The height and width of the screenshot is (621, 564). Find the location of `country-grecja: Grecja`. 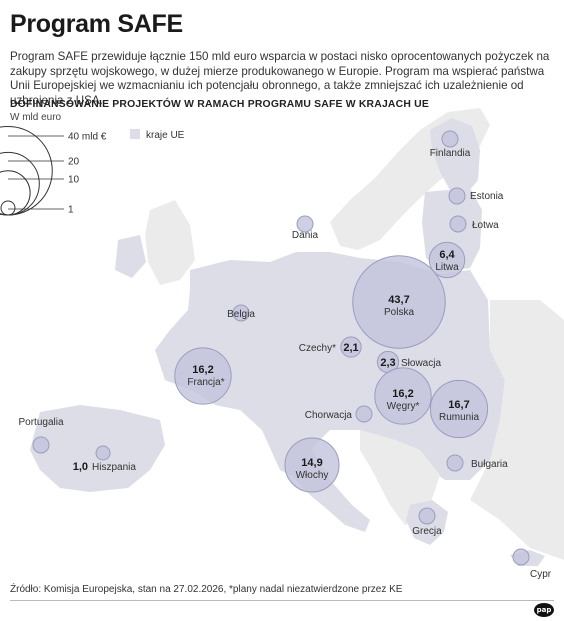

country-grecja: Grecja is located at coordinates (427, 522).